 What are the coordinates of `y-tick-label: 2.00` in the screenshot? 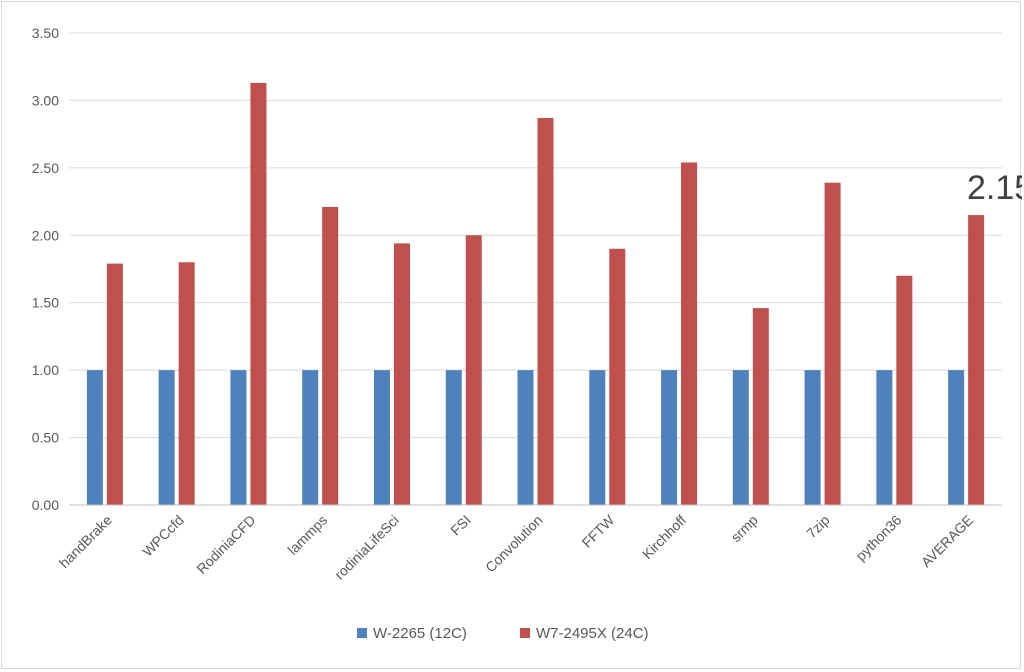 It's located at (45, 235).